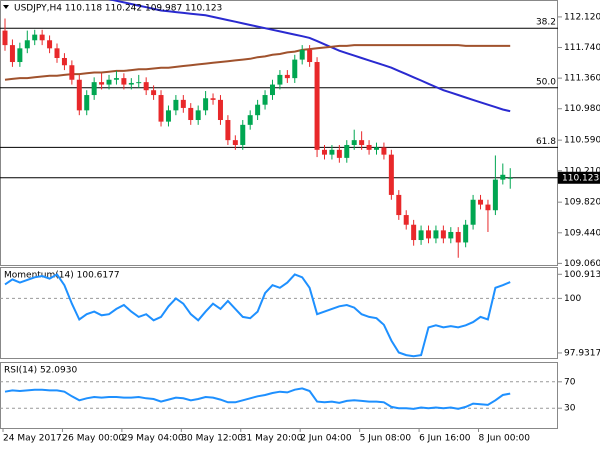 The image size is (600, 450). I want to click on x-tick-label: 30 May 12:00, so click(212, 439).